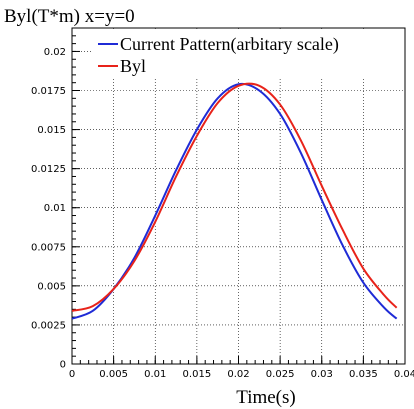 This screenshot has height=409, width=414. I want to click on y-tick-label: 0, so click(63, 365).